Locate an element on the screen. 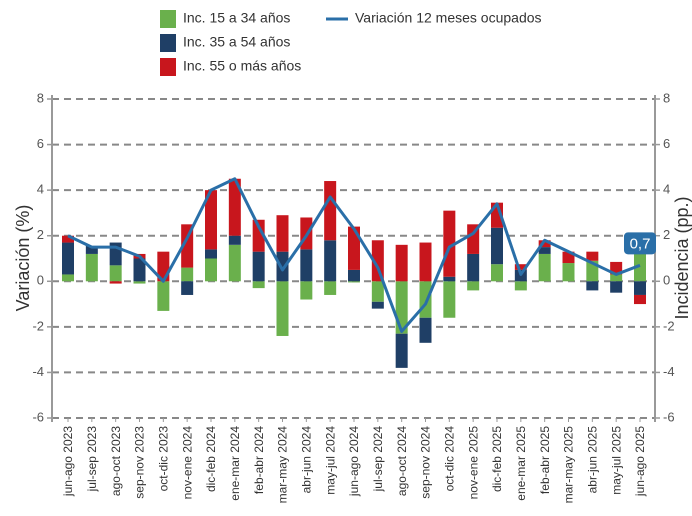 This screenshot has width=692, height=516. x-tick-label: dic-feb 2024 is located at coordinates (211, 459).